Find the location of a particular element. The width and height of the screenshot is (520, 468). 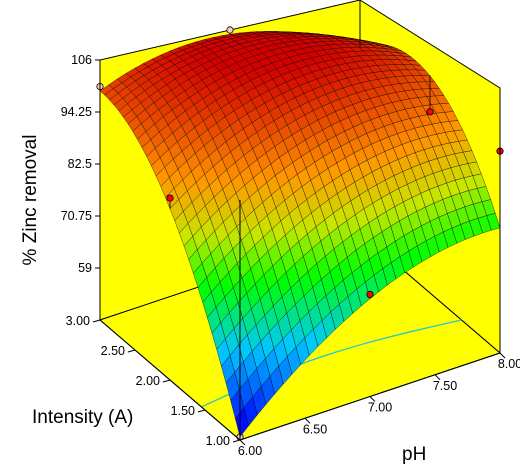

z-tick-label: 106 is located at coordinates (81, 60).